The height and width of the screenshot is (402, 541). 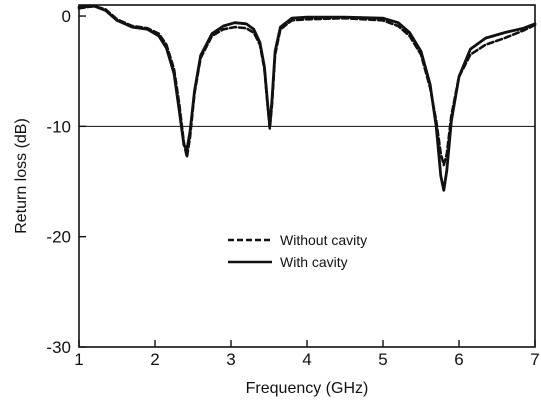 What do you see at coordinates (58, 126) in the screenshot?
I see `y-tick-label: -10` at bounding box center [58, 126].